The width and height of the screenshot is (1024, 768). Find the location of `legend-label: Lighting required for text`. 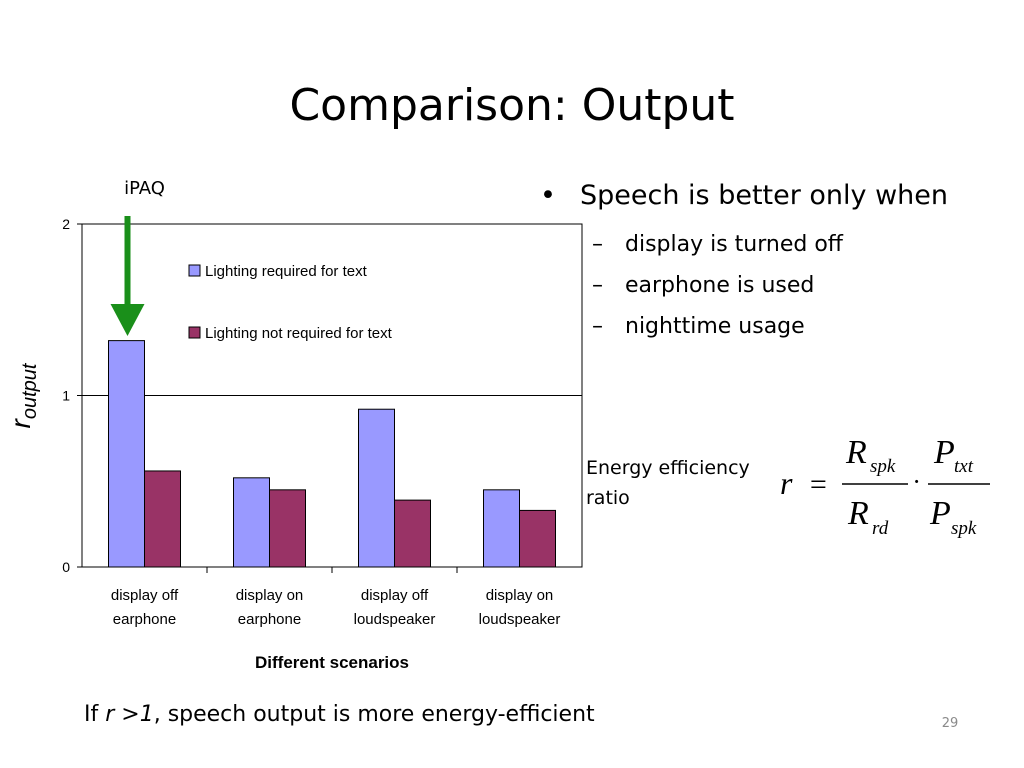

legend-label: Lighting required for text is located at coordinates (286, 271).